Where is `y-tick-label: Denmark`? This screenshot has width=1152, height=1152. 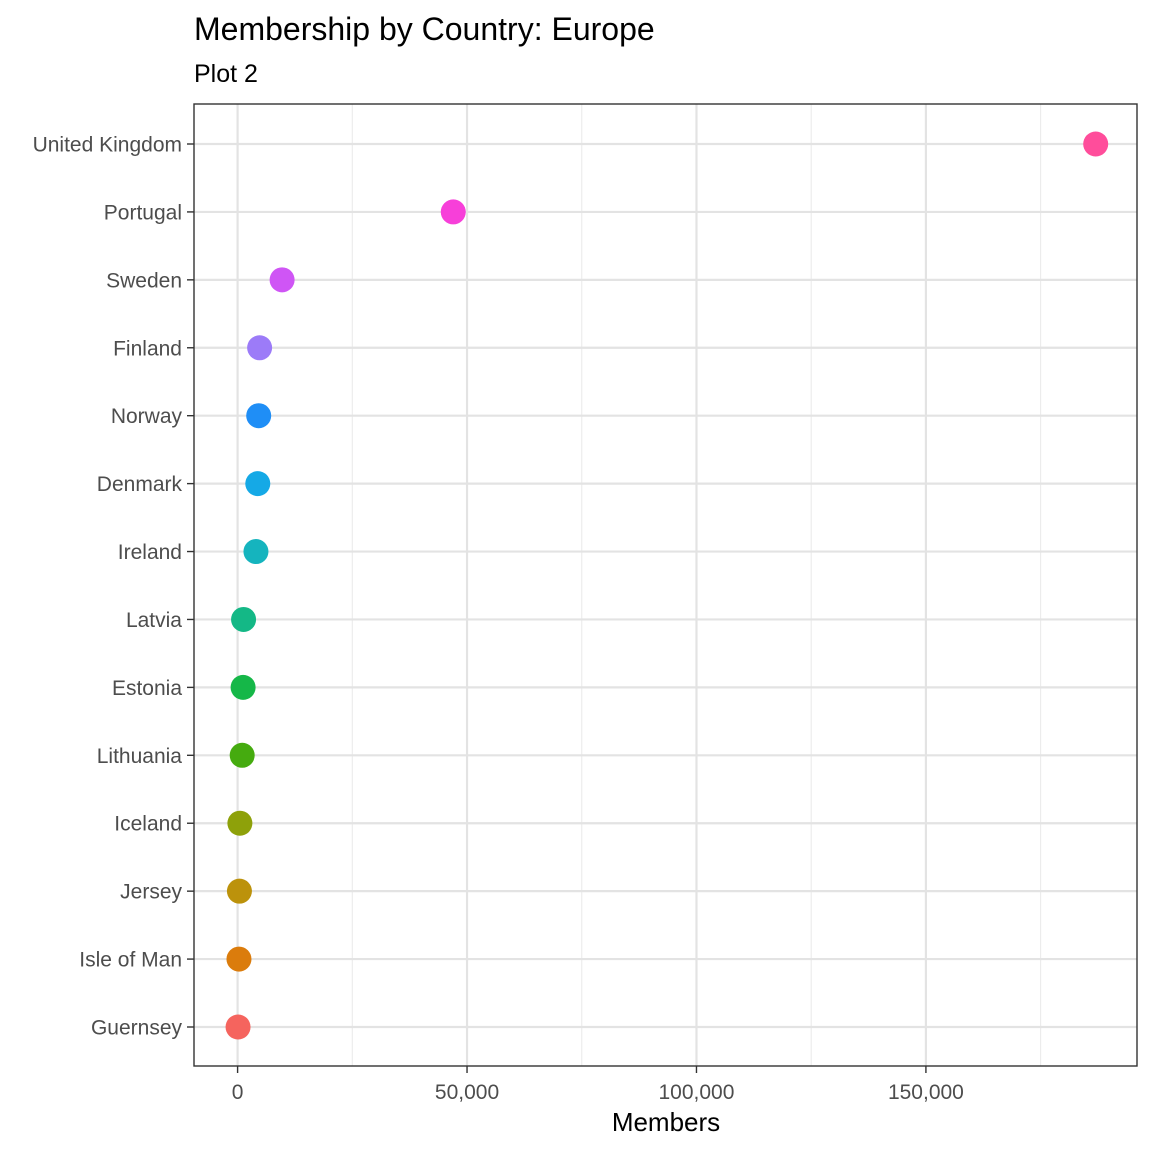
y-tick-label: Denmark is located at coordinates (140, 484).